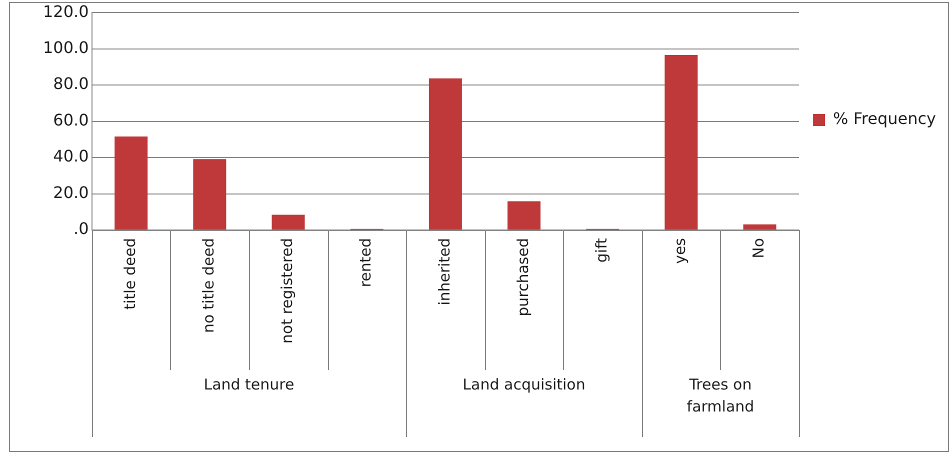 The width and height of the screenshot is (952, 455). I want to click on text: Trees on farmland, so click(720, 395).